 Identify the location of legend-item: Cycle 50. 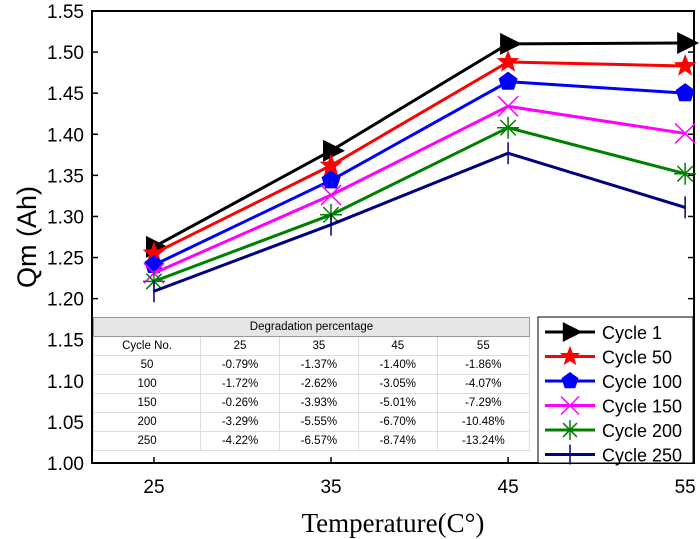
(608, 356).